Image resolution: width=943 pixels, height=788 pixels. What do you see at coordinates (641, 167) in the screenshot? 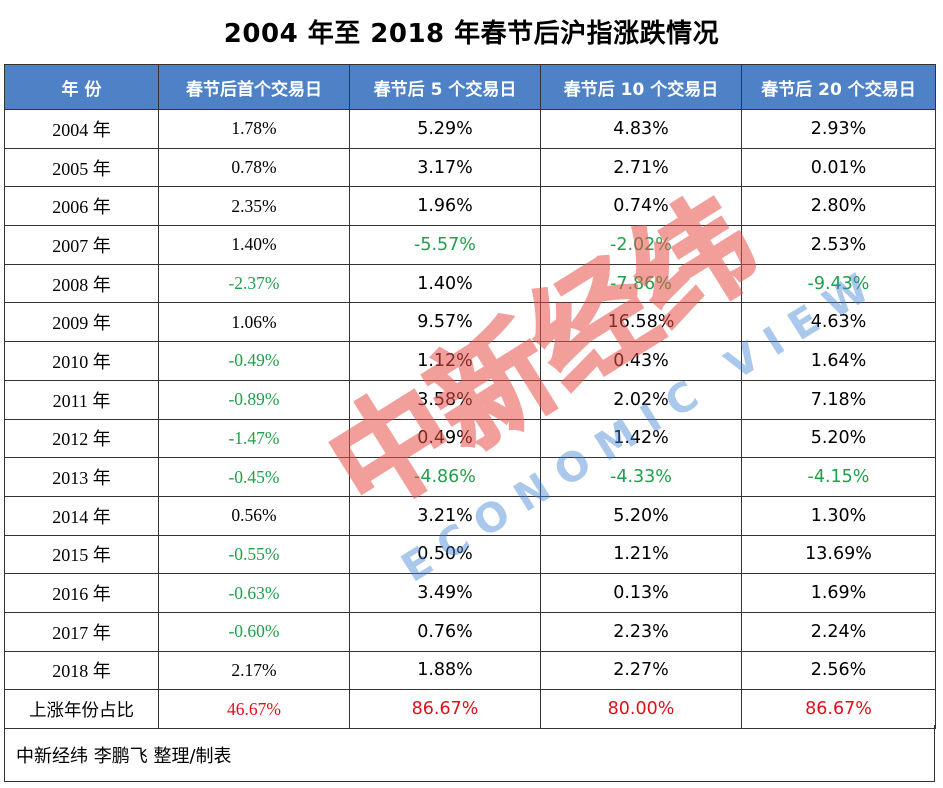
I see `value-cell-d10: 2.71%` at bounding box center [641, 167].